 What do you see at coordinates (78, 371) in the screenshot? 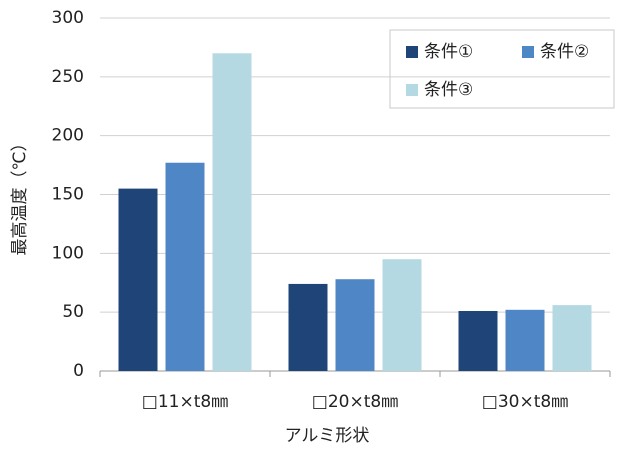
I see `y-tick-label: 0` at bounding box center [78, 371].